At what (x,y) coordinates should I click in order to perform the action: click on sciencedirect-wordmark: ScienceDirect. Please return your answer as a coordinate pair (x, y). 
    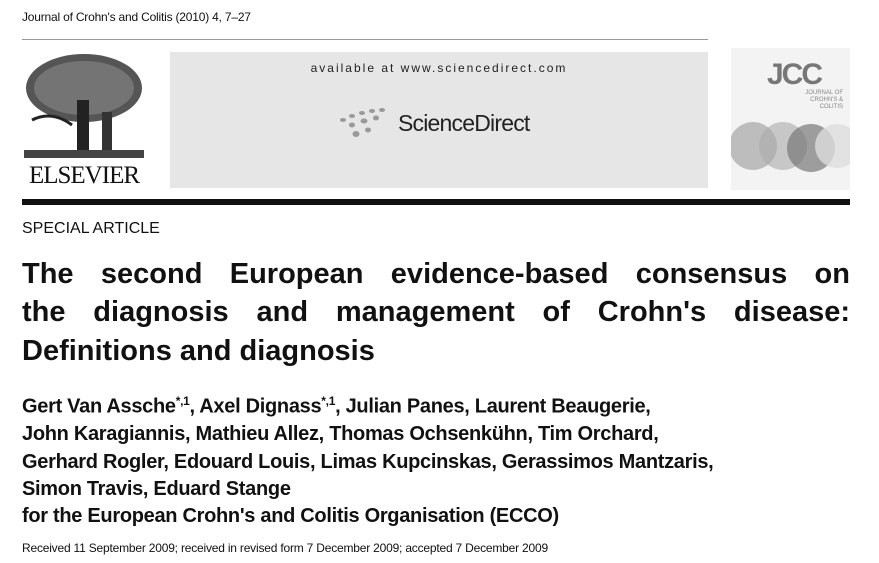
    Looking at the image, I should click on (464, 122).